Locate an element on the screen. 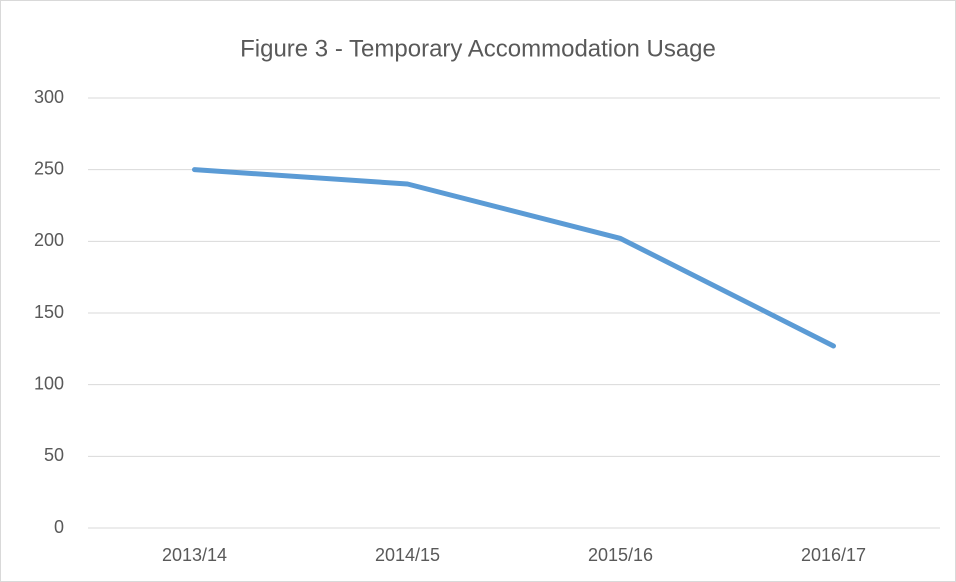 The width and height of the screenshot is (956, 582). y-tick-label: 200 is located at coordinates (49, 240).